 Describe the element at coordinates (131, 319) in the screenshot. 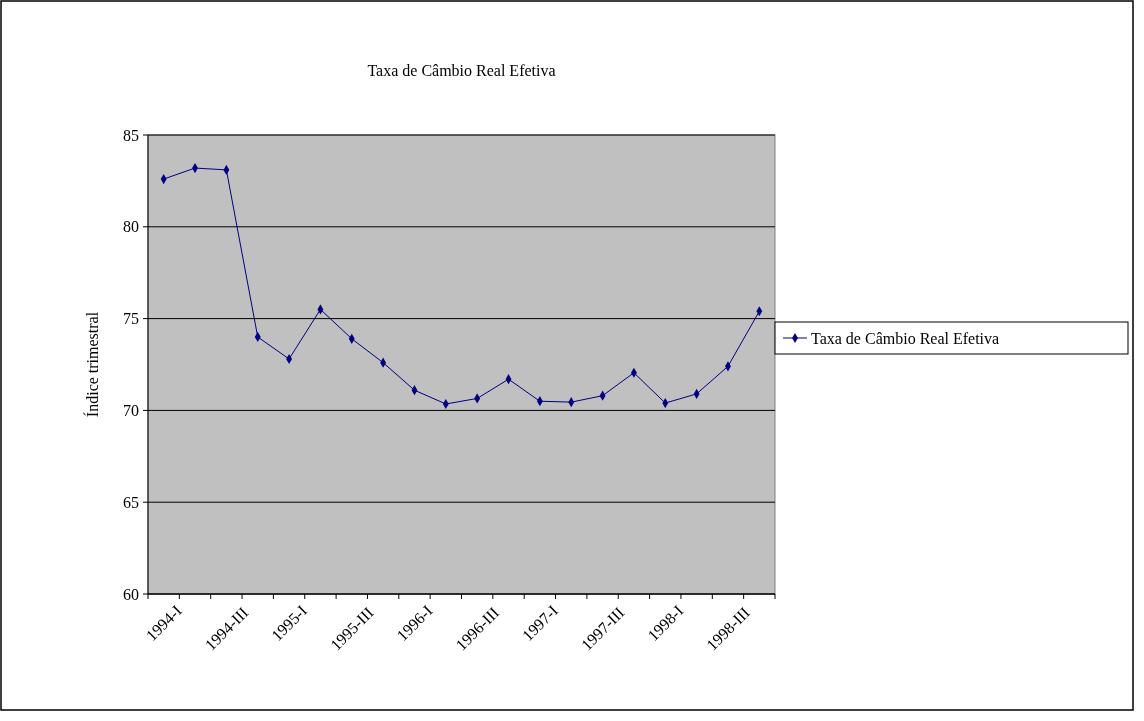

I see `y-tick-label: 75` at that location.